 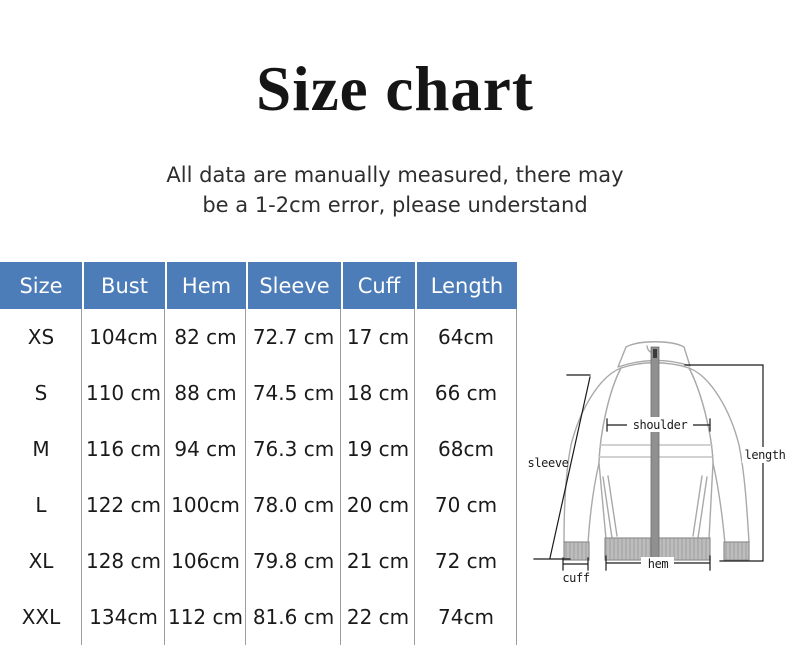 What do you see at coordinates (736, 551) in the screenshot?
I see `jacket-right-cuff-band` at bounding box center [736, 551].